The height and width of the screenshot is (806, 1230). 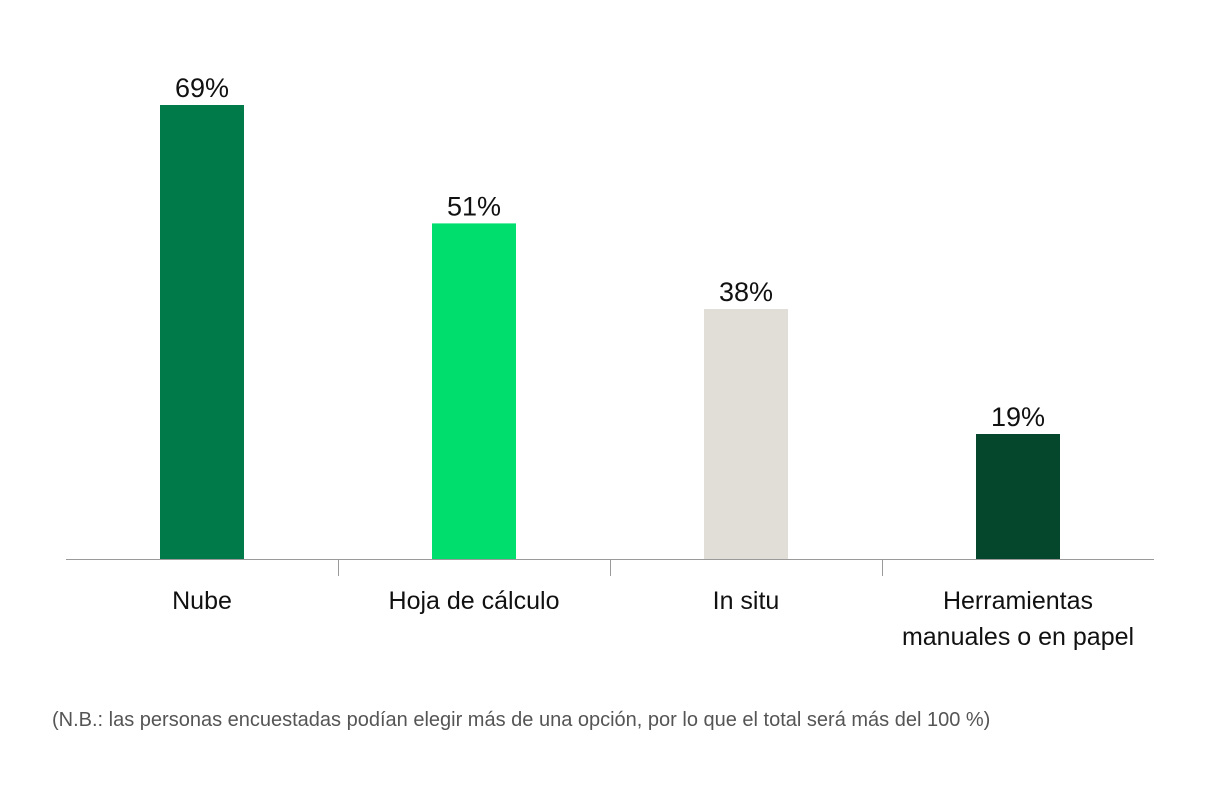 I want to click on category-label-line: In situ, so click(x=746, y=601).